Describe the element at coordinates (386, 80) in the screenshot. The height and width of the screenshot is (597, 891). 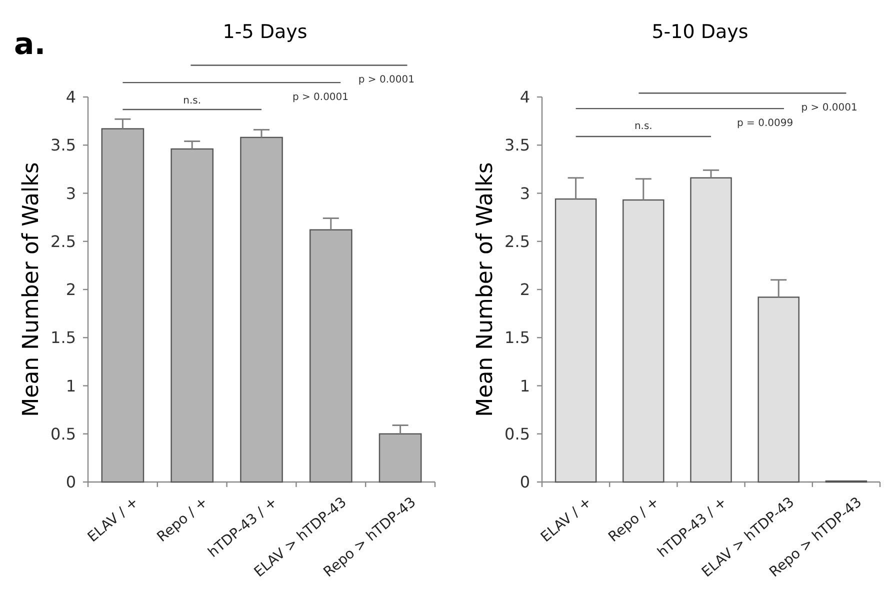
I see `text: p > 0.0001` at that location.